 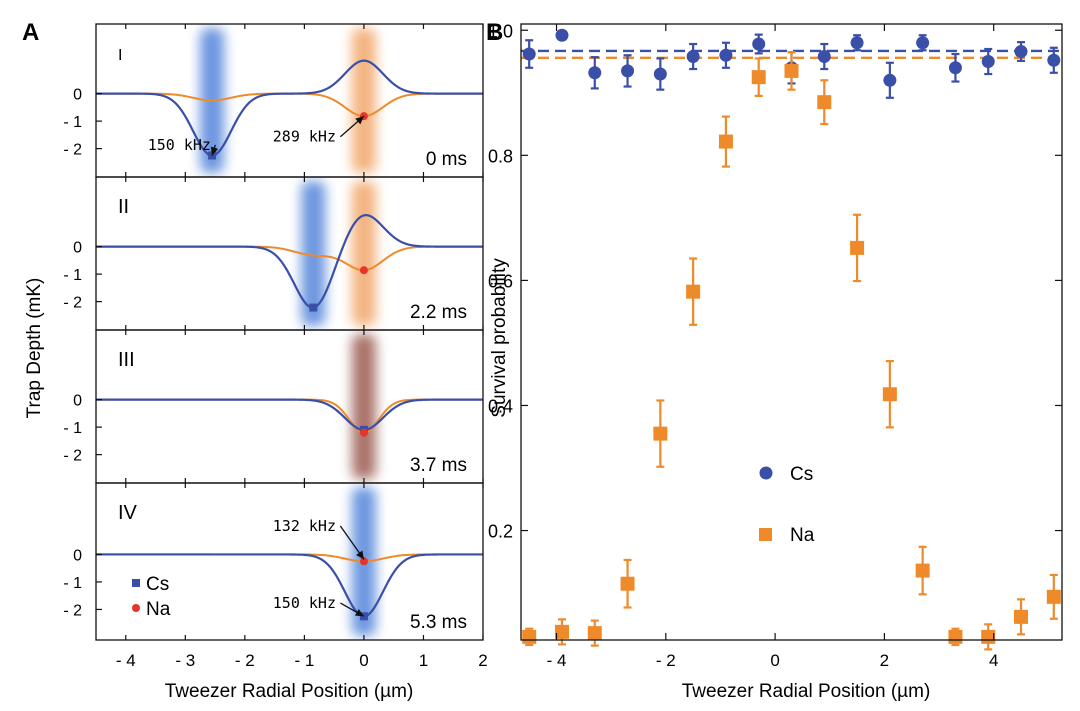 I want to click on x-tick-label: - 3, so click(x=185, y=660).